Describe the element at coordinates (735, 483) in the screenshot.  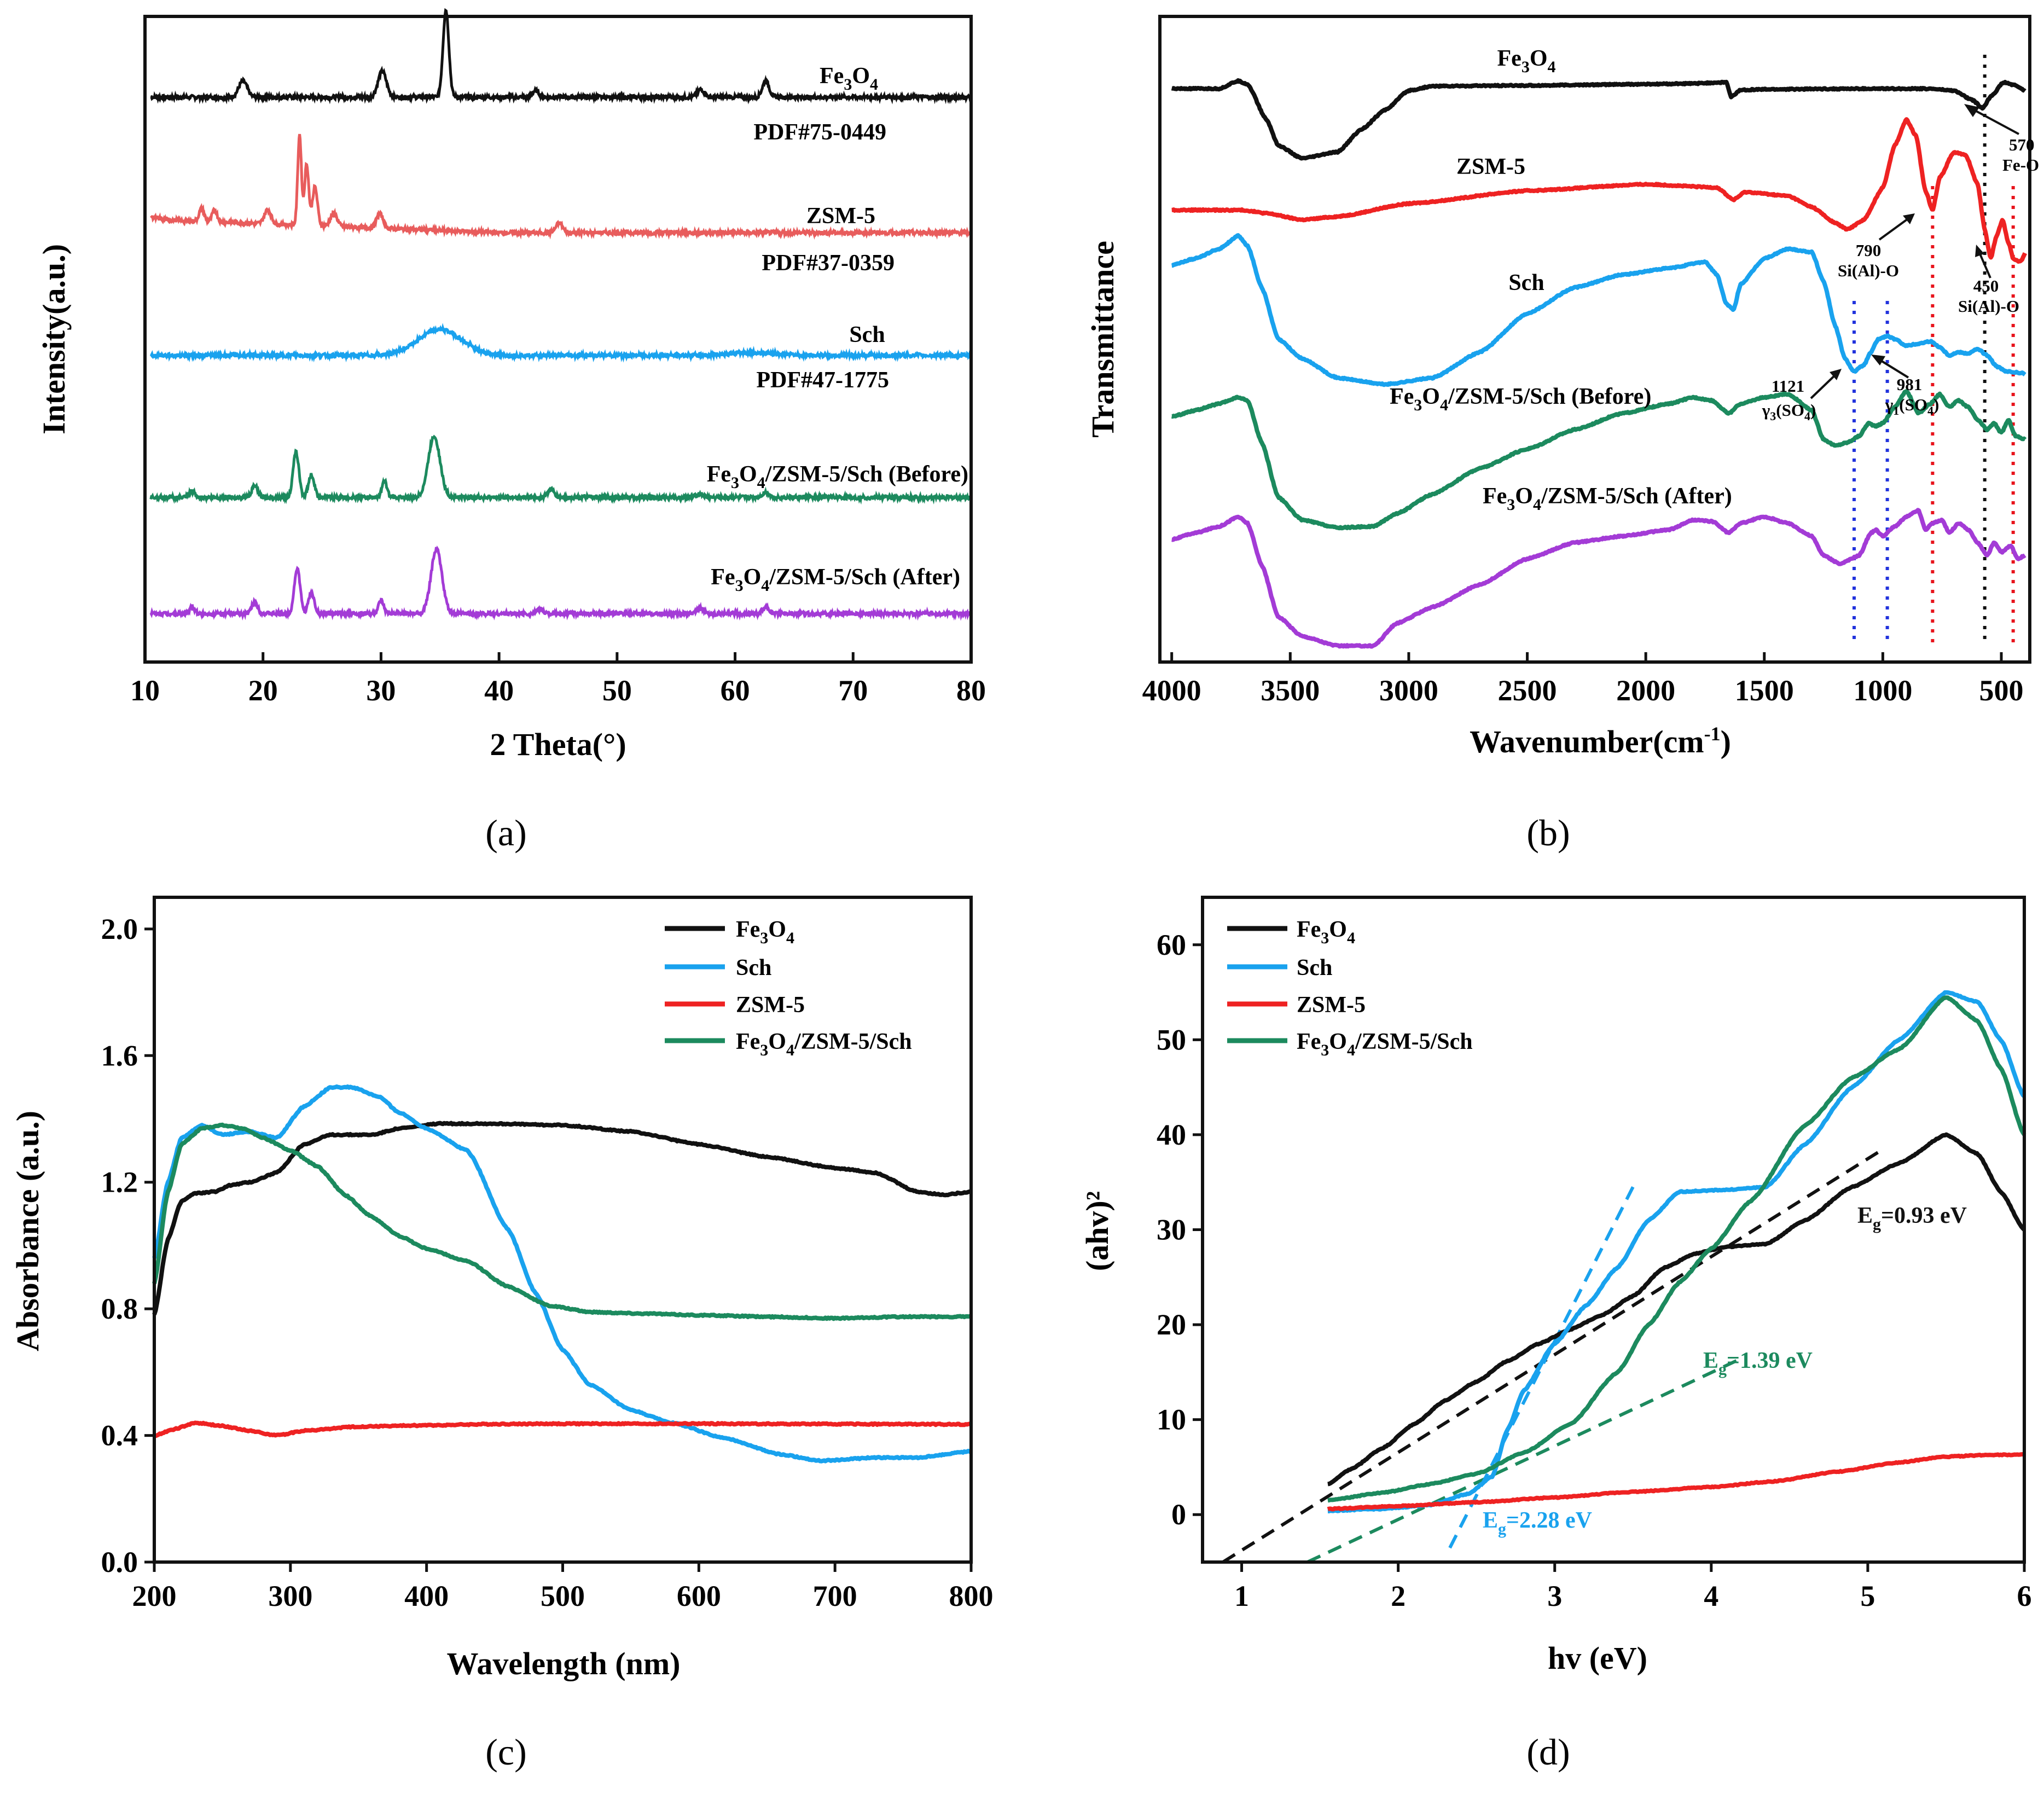
I see `a-before-sub3: 3` at that location.